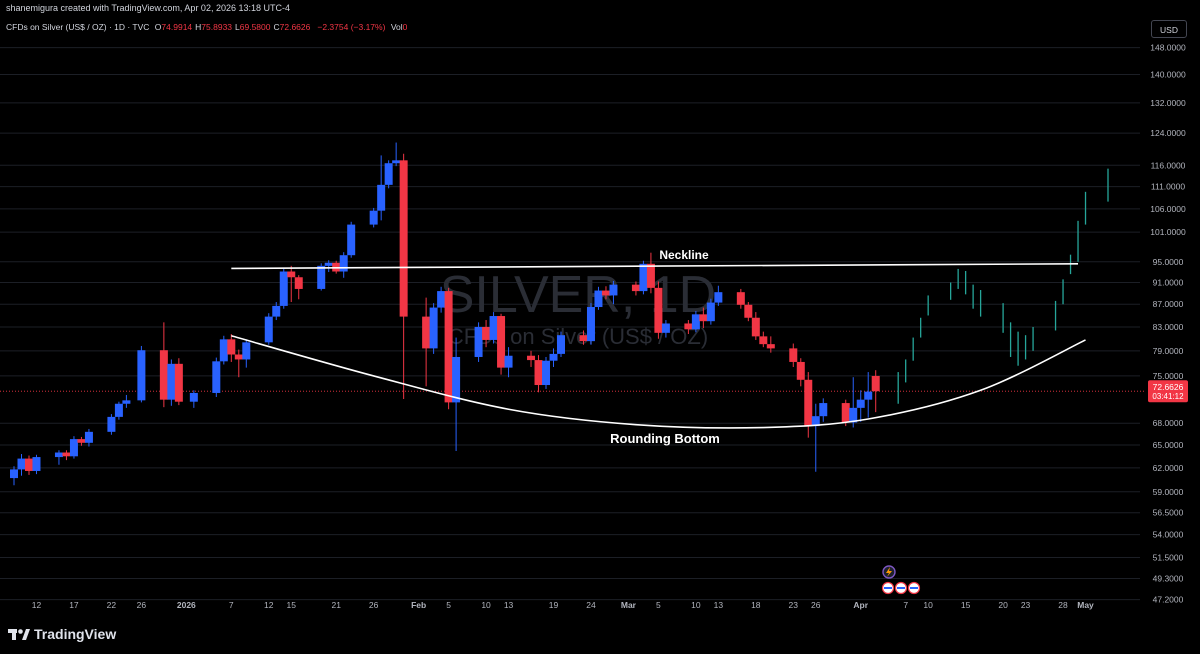  What do you see at coordinates (418, 605) in the screenshot?
I see `time-tick-label: Feb` at bounding box center [418, 605].